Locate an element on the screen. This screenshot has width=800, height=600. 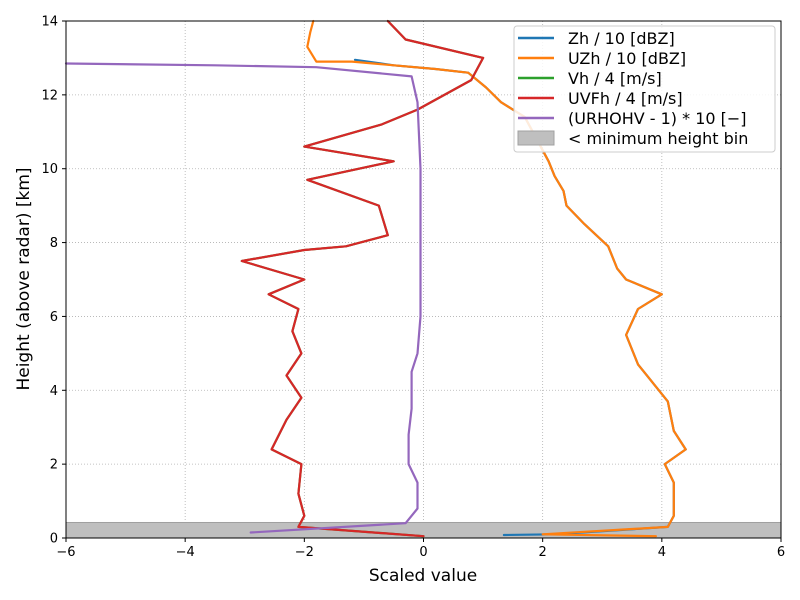
y-tick-label: 12 is located at coordinates (49, 95).